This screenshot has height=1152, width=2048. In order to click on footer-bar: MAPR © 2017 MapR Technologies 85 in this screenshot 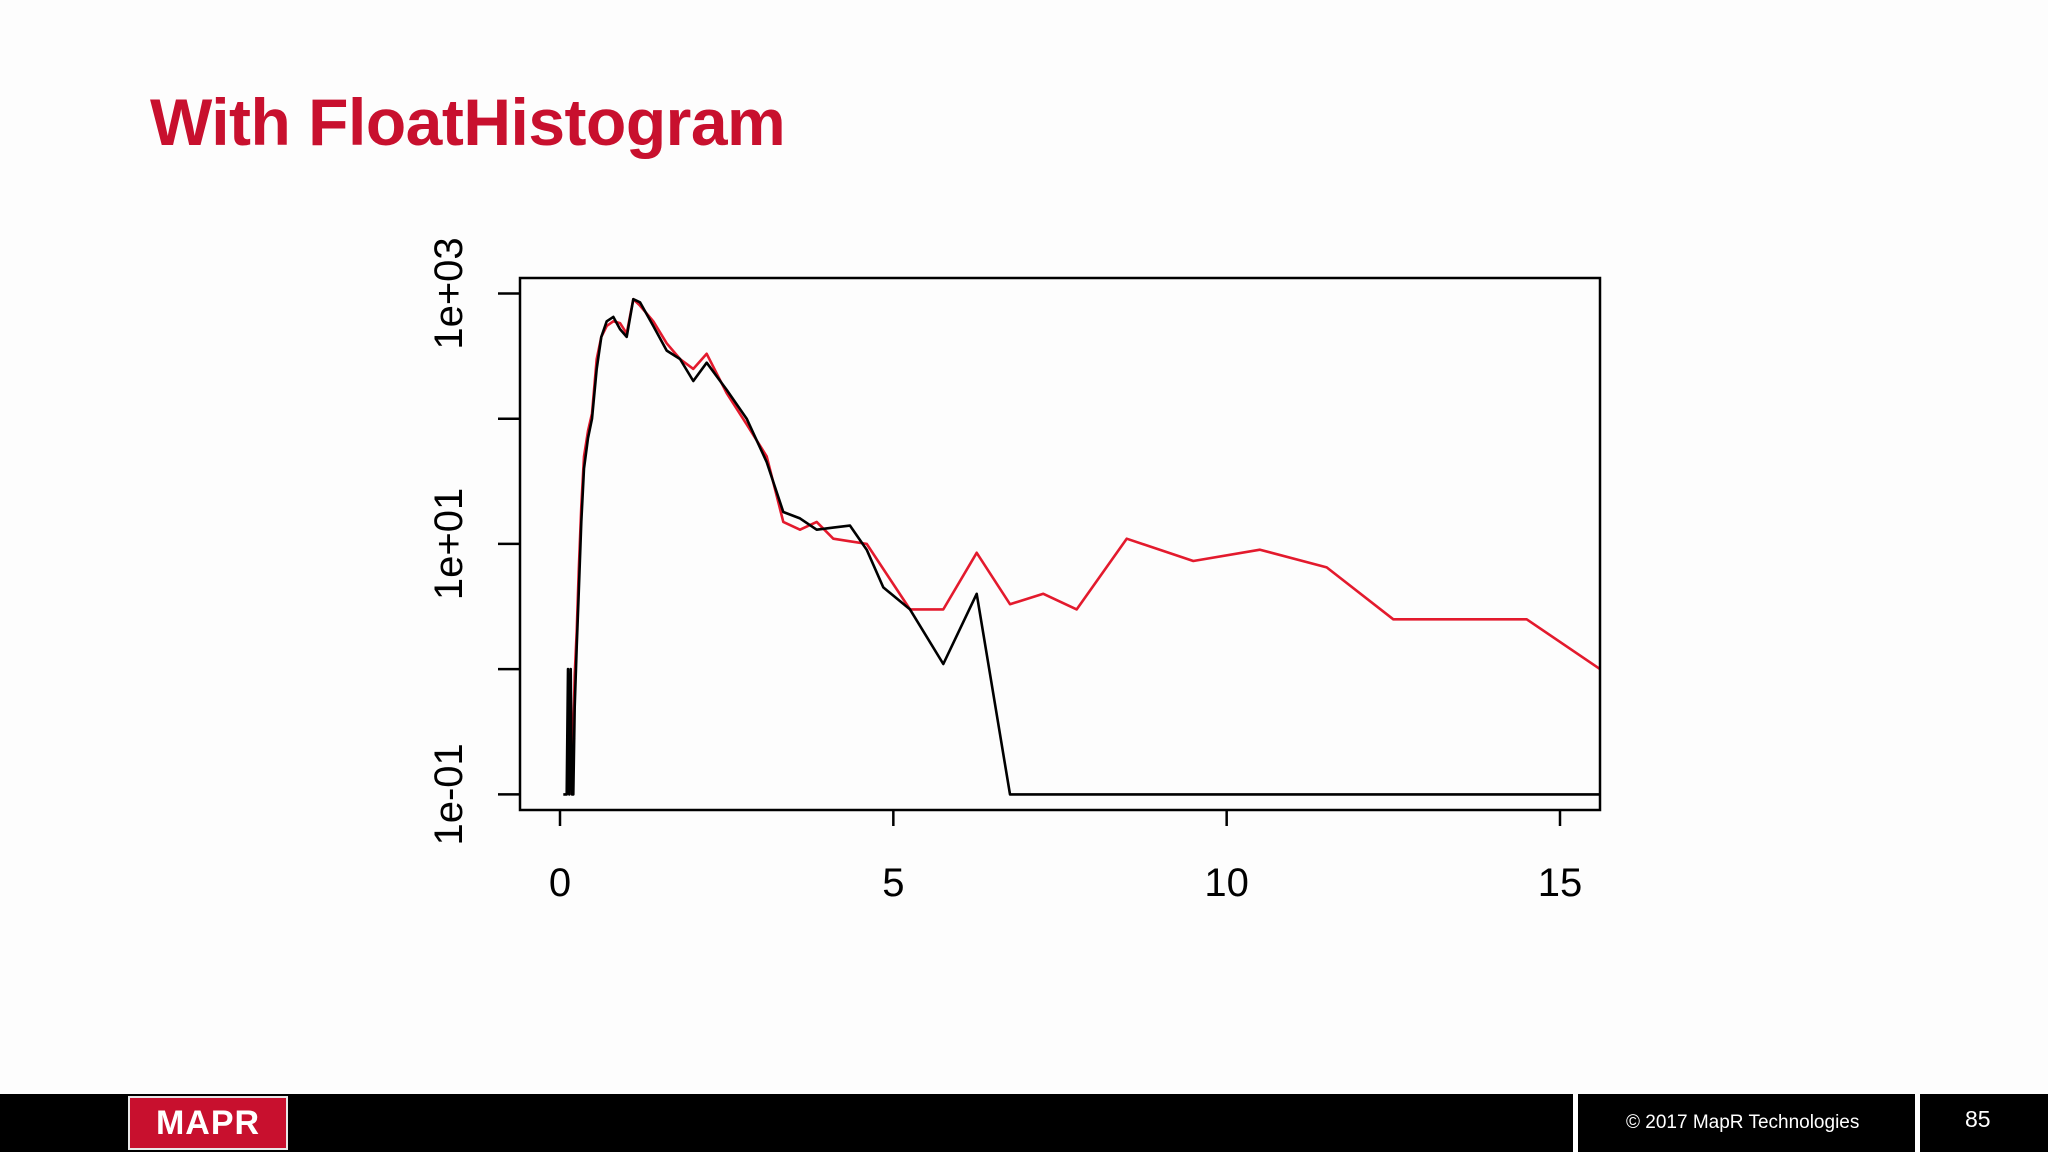, I will do `click(1024, 1123)`.